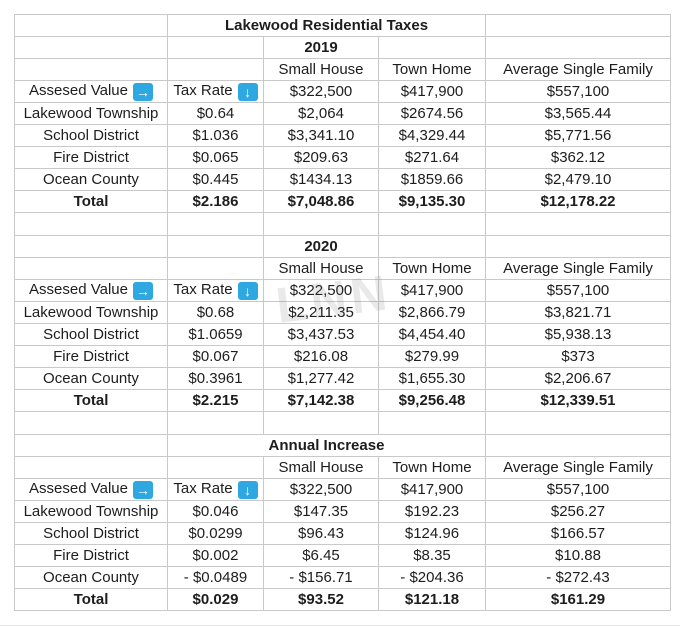 This screenshot has height=626, width=680. Describe the element at coordinates (321, 511) in the screenshot. I see `value-cell: $147.35` at that location.